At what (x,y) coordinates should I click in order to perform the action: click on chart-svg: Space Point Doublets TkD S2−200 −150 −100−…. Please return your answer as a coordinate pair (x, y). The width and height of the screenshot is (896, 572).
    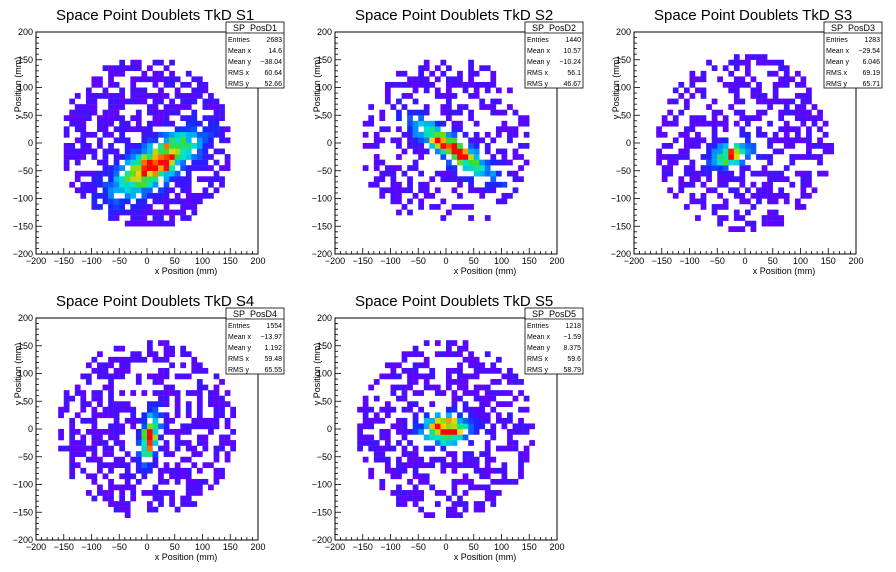
    Looking at the image, I should click on (448, 141).